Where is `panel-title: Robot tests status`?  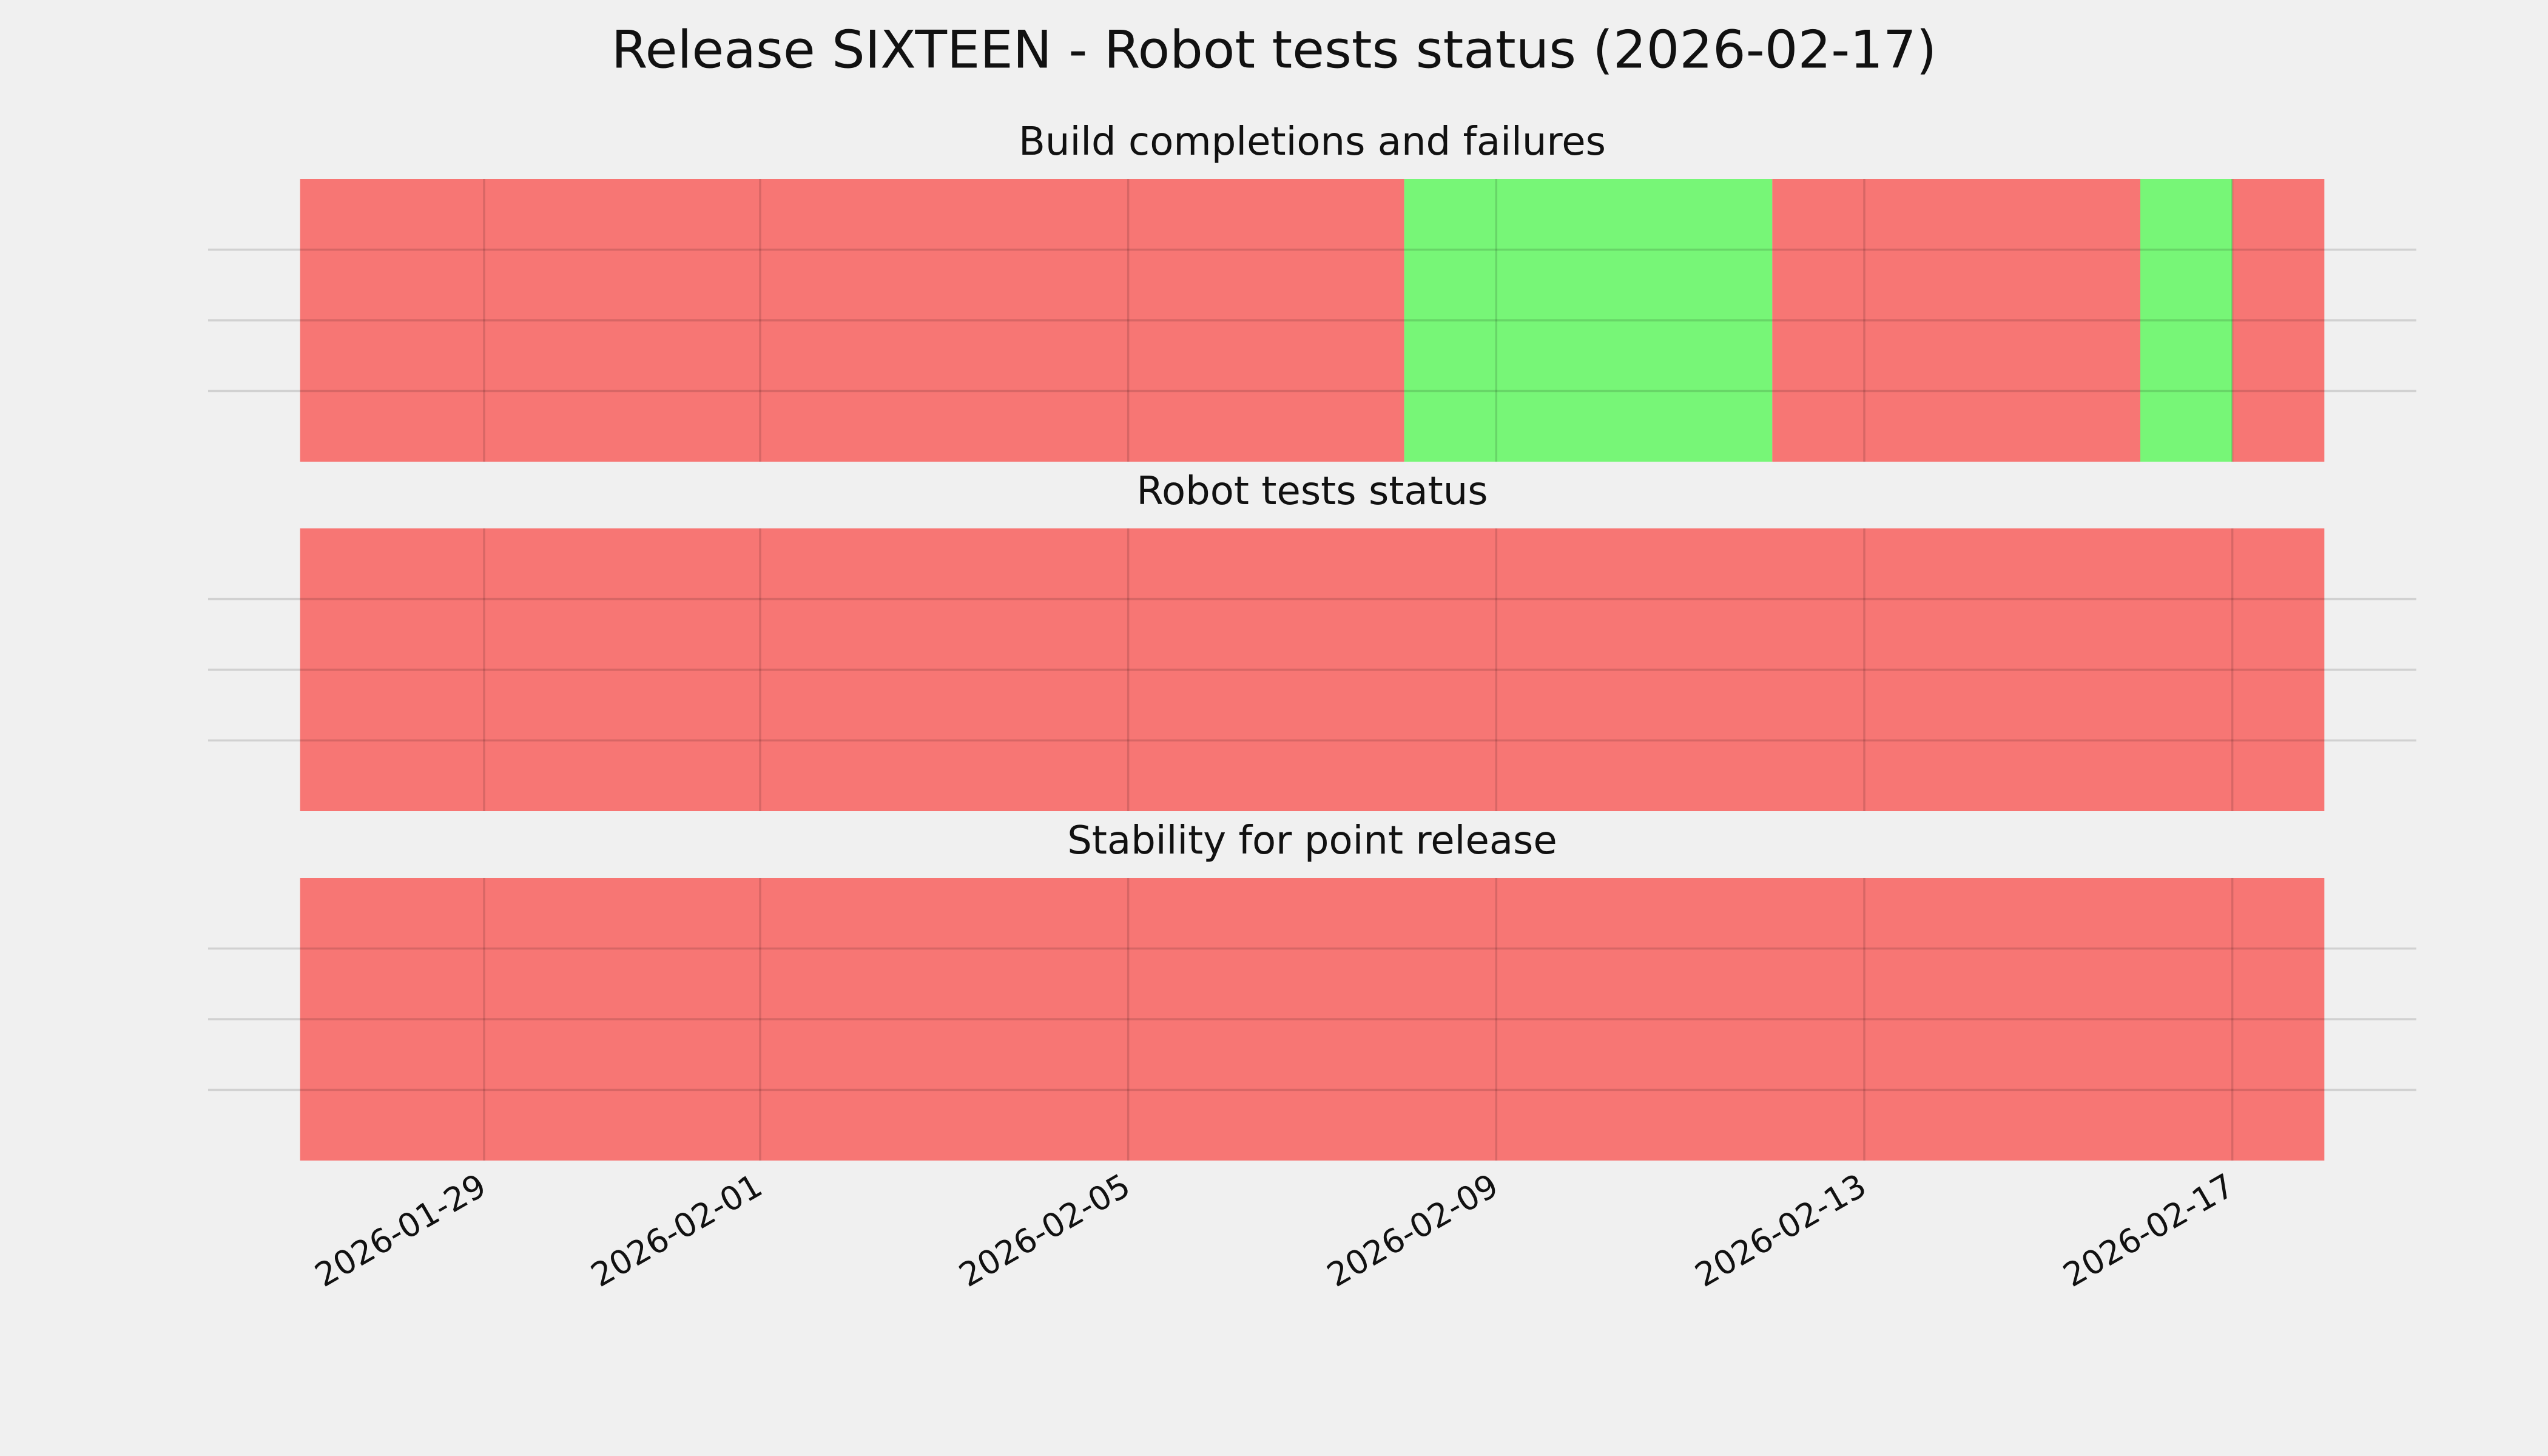 panel-title: Robot tests status is located at coordinates (1312, 491).